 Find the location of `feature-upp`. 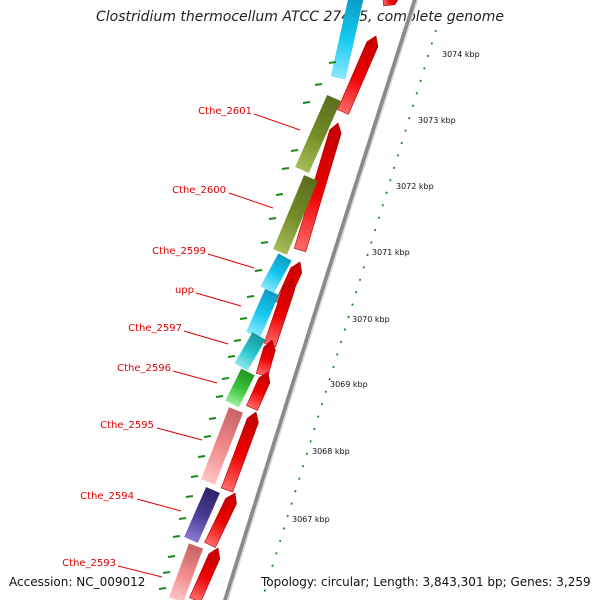

feature-upp is located at coordinates (262, 313).